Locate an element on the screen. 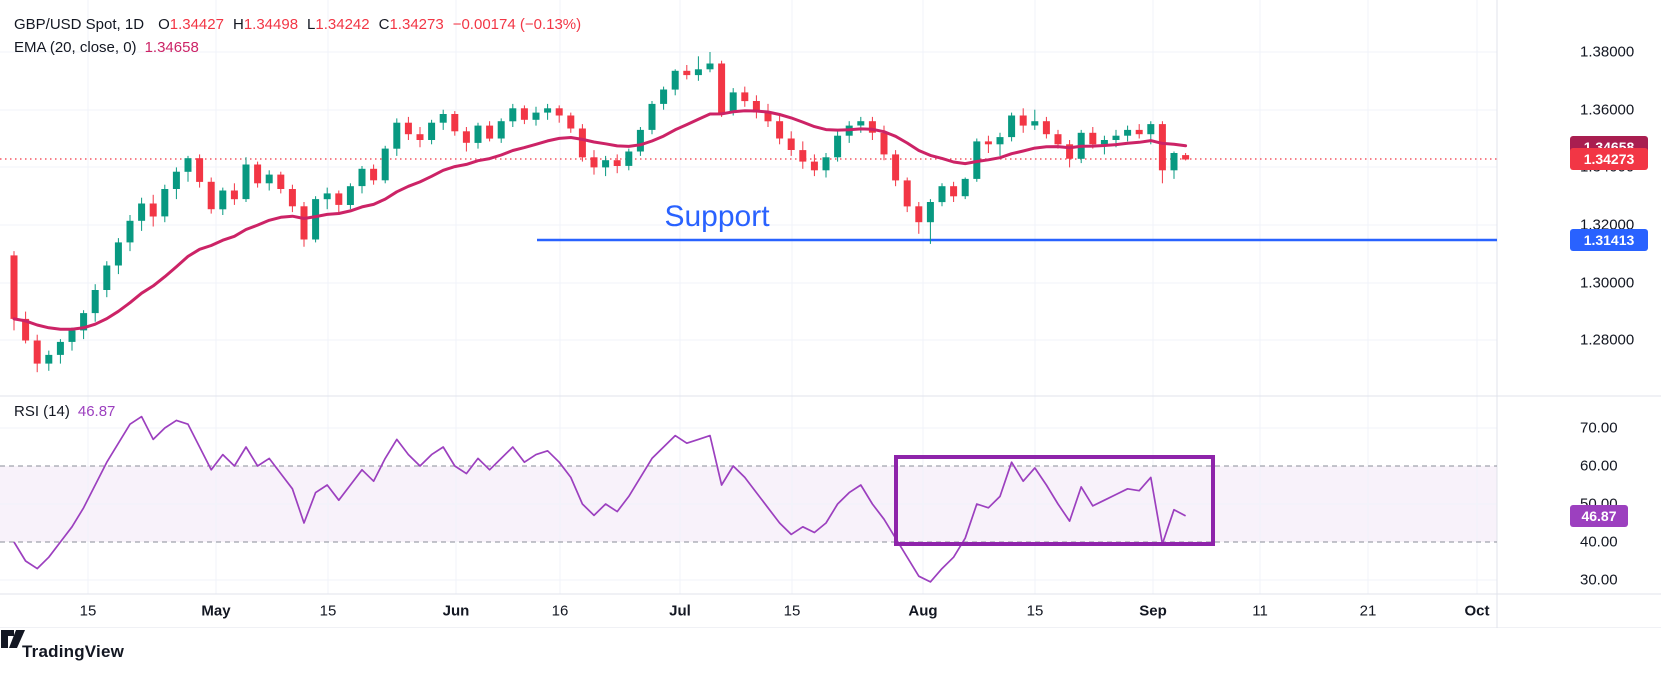 This screenshot has height=676, width=1661. axis-time-label: Jul is located at coordinates (680, 611).